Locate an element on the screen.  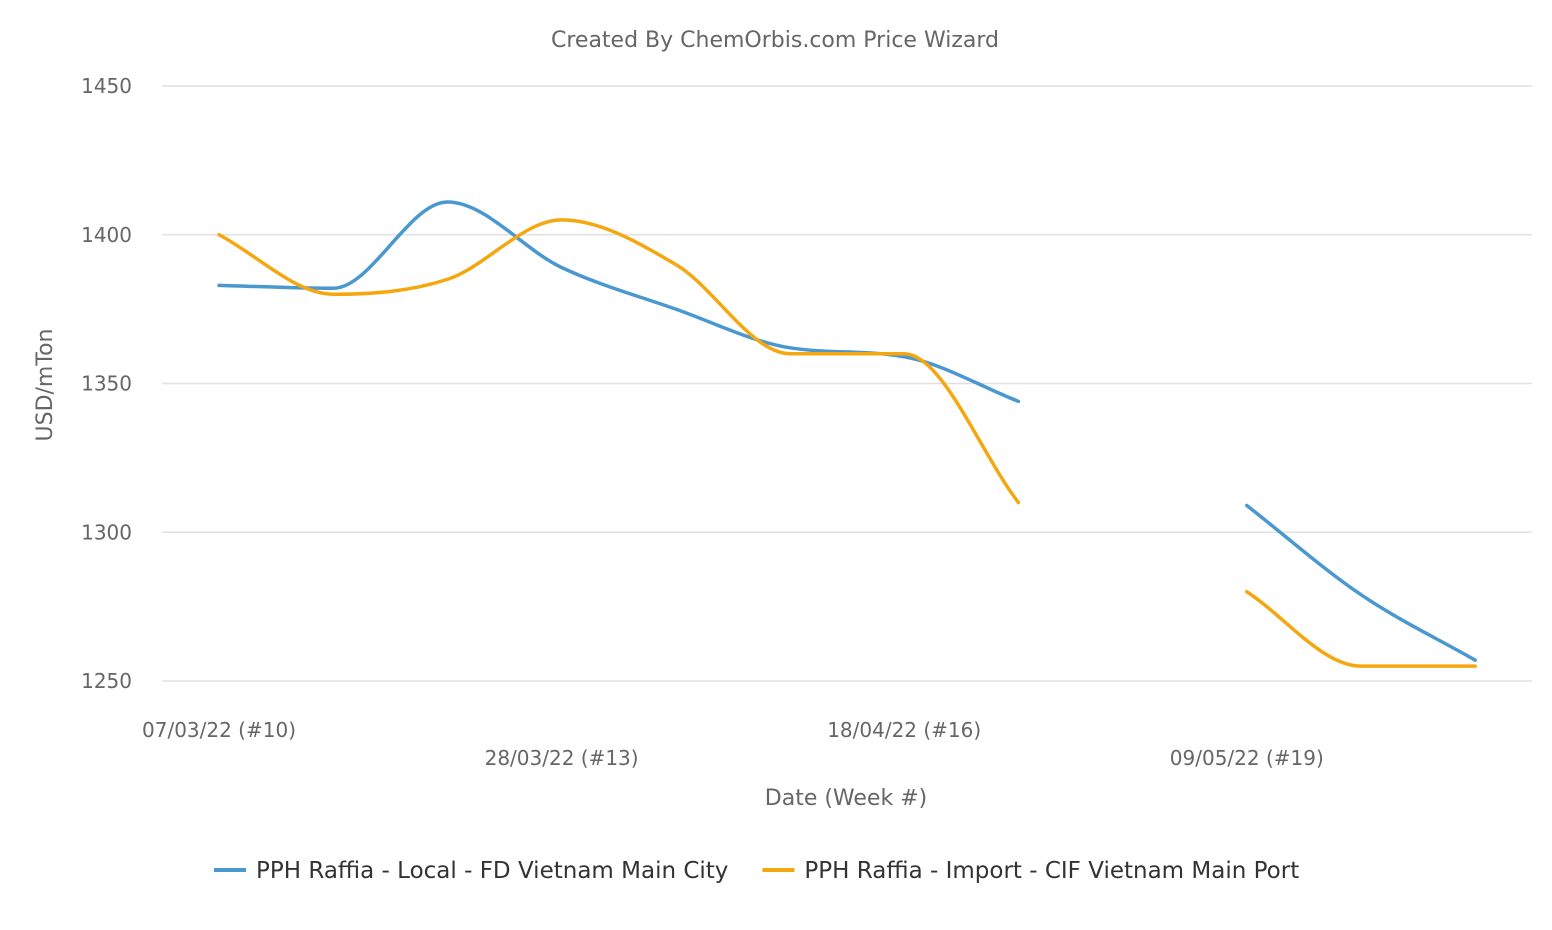
x-tick-label: 07/03/22 (#10) is located at coordinates (219, 730).